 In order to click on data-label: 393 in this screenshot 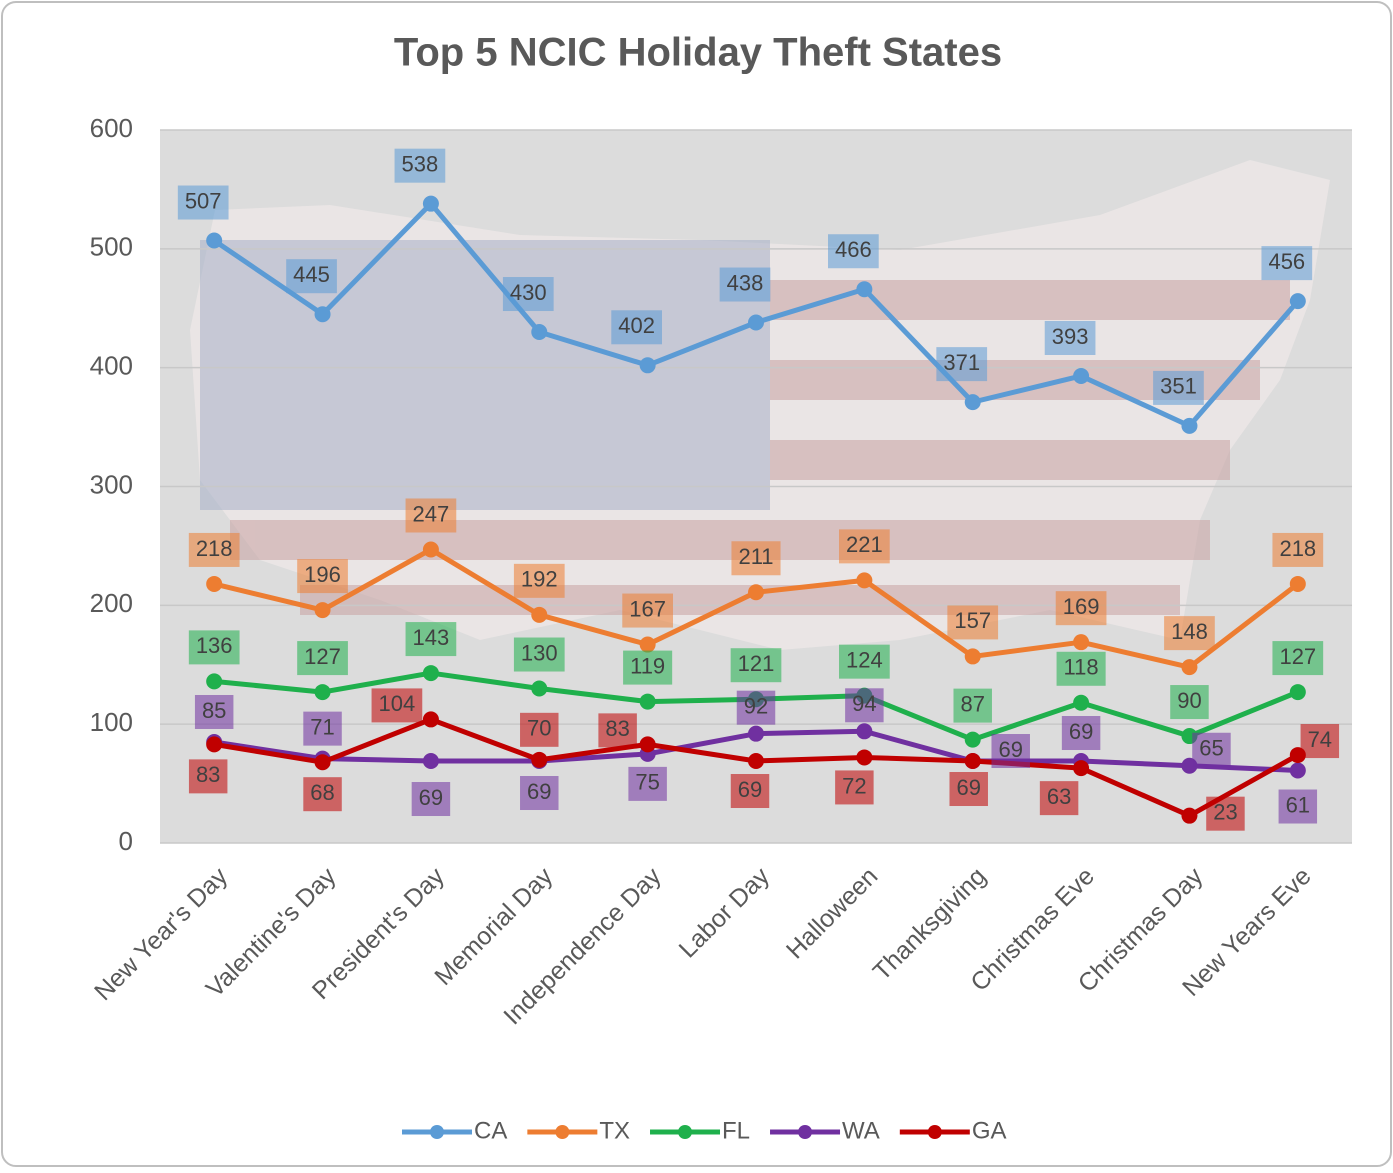, I will do `click(1070, 337)`.